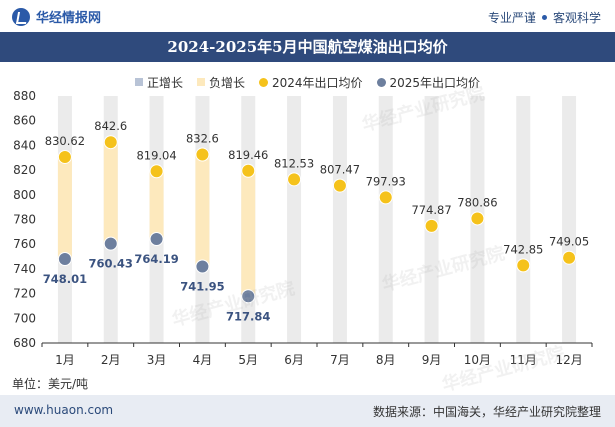  I want to click on y-tick-label: 760, so click(24, 244).